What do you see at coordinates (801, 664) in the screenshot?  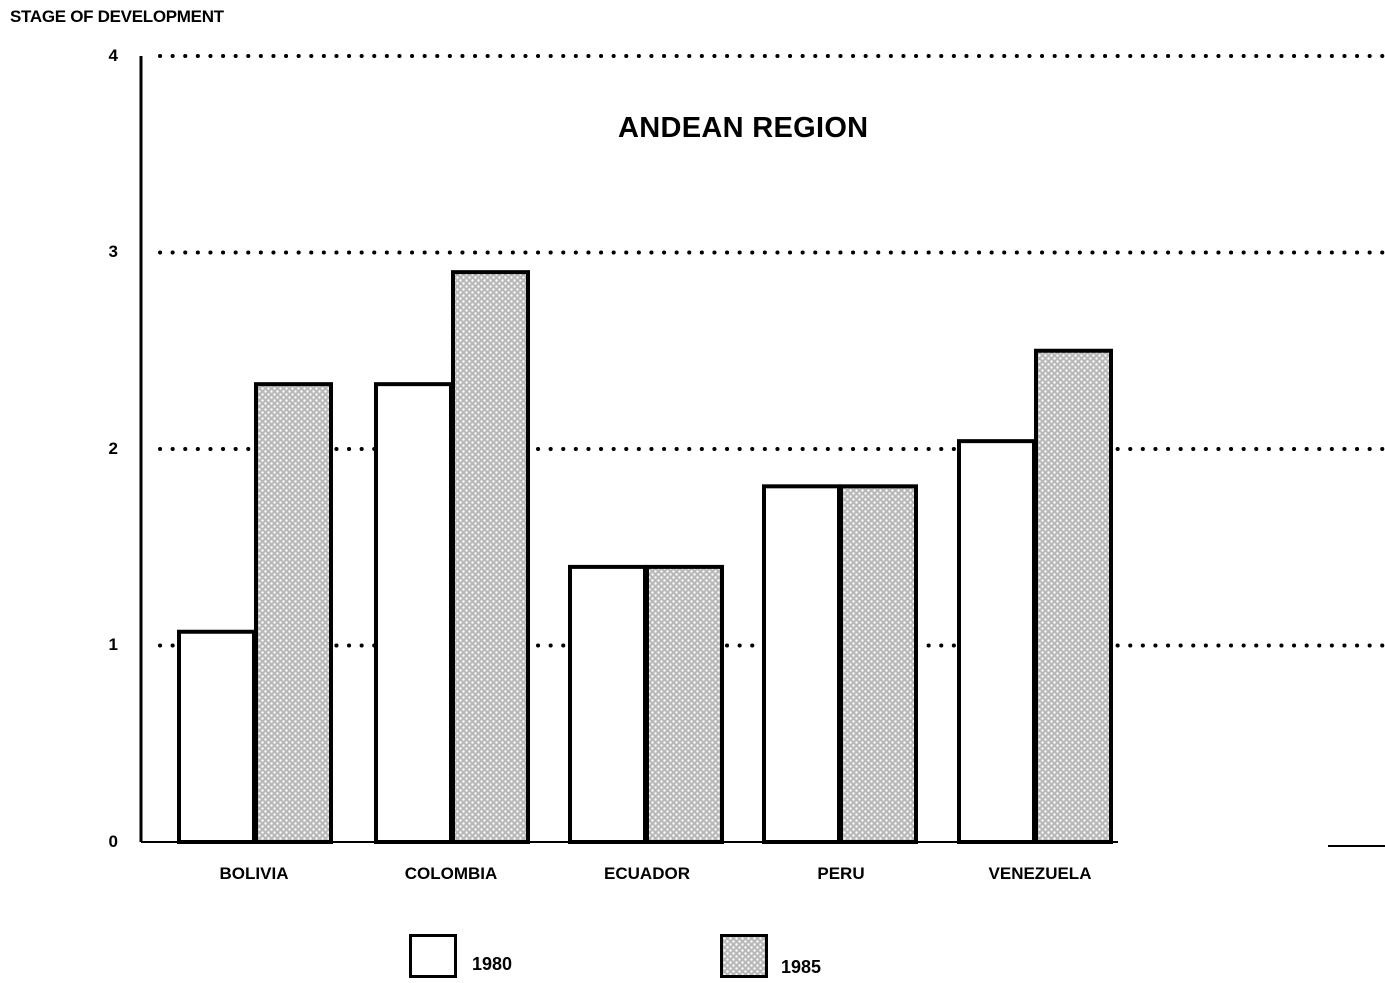 I see `bar-1980-peru` at bounding box center [801, 664].